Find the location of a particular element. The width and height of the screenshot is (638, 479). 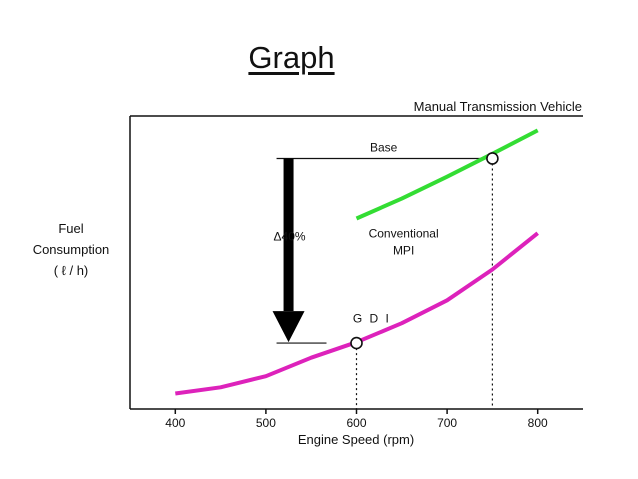

x-tick-label-700: 700 is located at coordinates (447, 423).